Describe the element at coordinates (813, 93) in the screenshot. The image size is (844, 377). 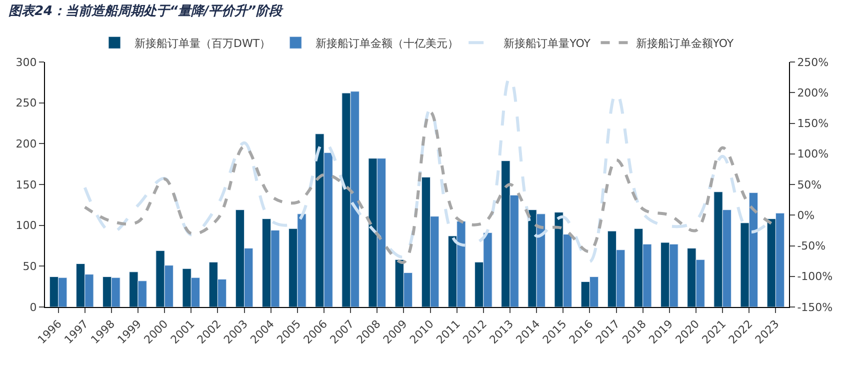
I see `y2-tick-label: 200%` at that location.